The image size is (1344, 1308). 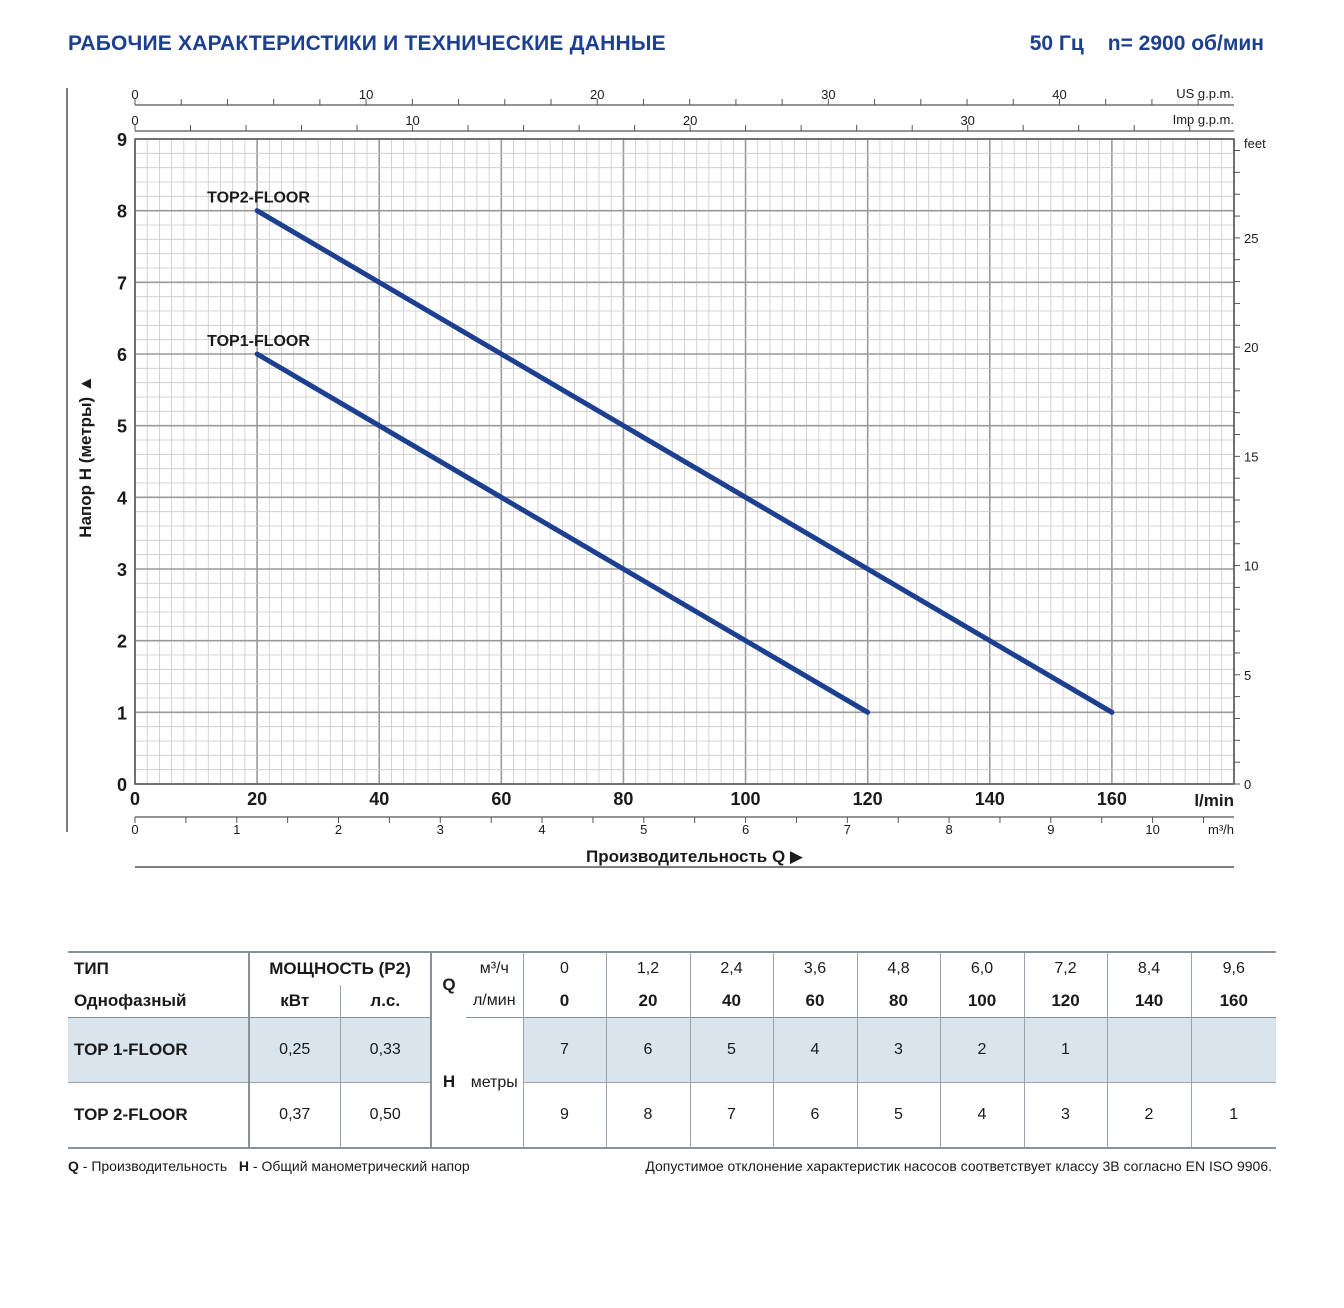 I want to click on x-tick-label: 20, so click(x=257, y=799).